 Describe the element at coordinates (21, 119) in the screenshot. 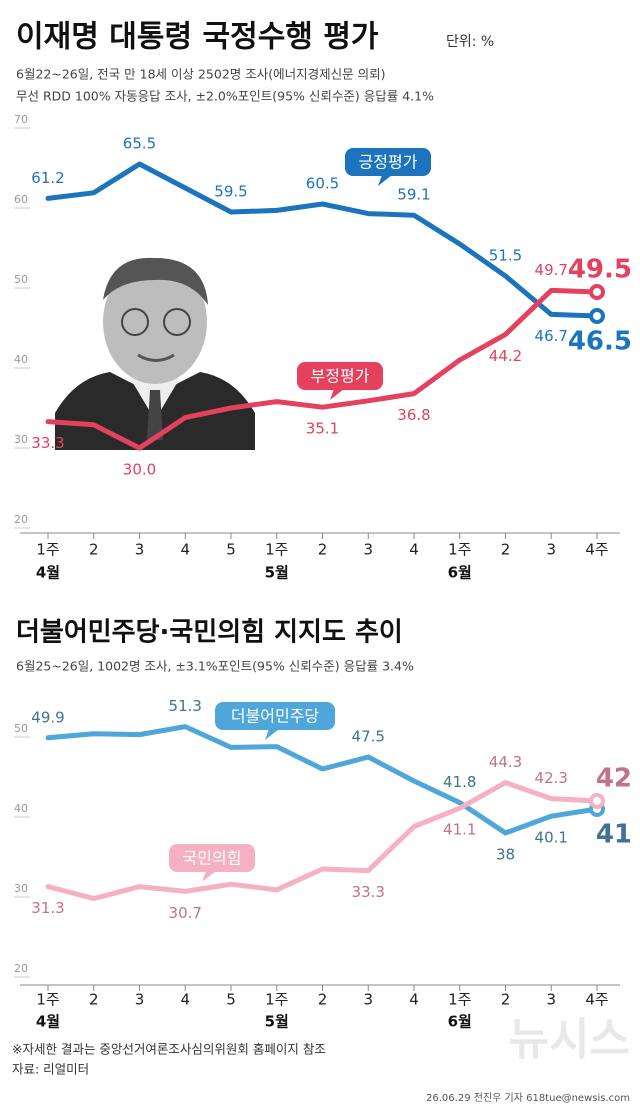

I see `y-tick-label: 70` at that location.